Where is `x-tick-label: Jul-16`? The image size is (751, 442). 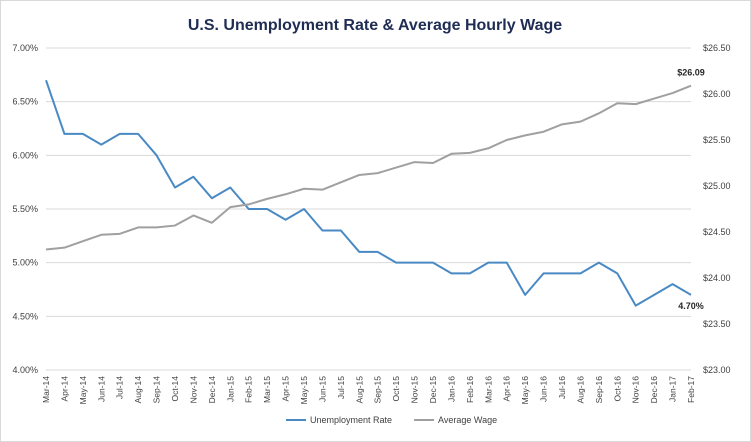
x-tick-label: Jul-16 is located at coordinates (562, 387).